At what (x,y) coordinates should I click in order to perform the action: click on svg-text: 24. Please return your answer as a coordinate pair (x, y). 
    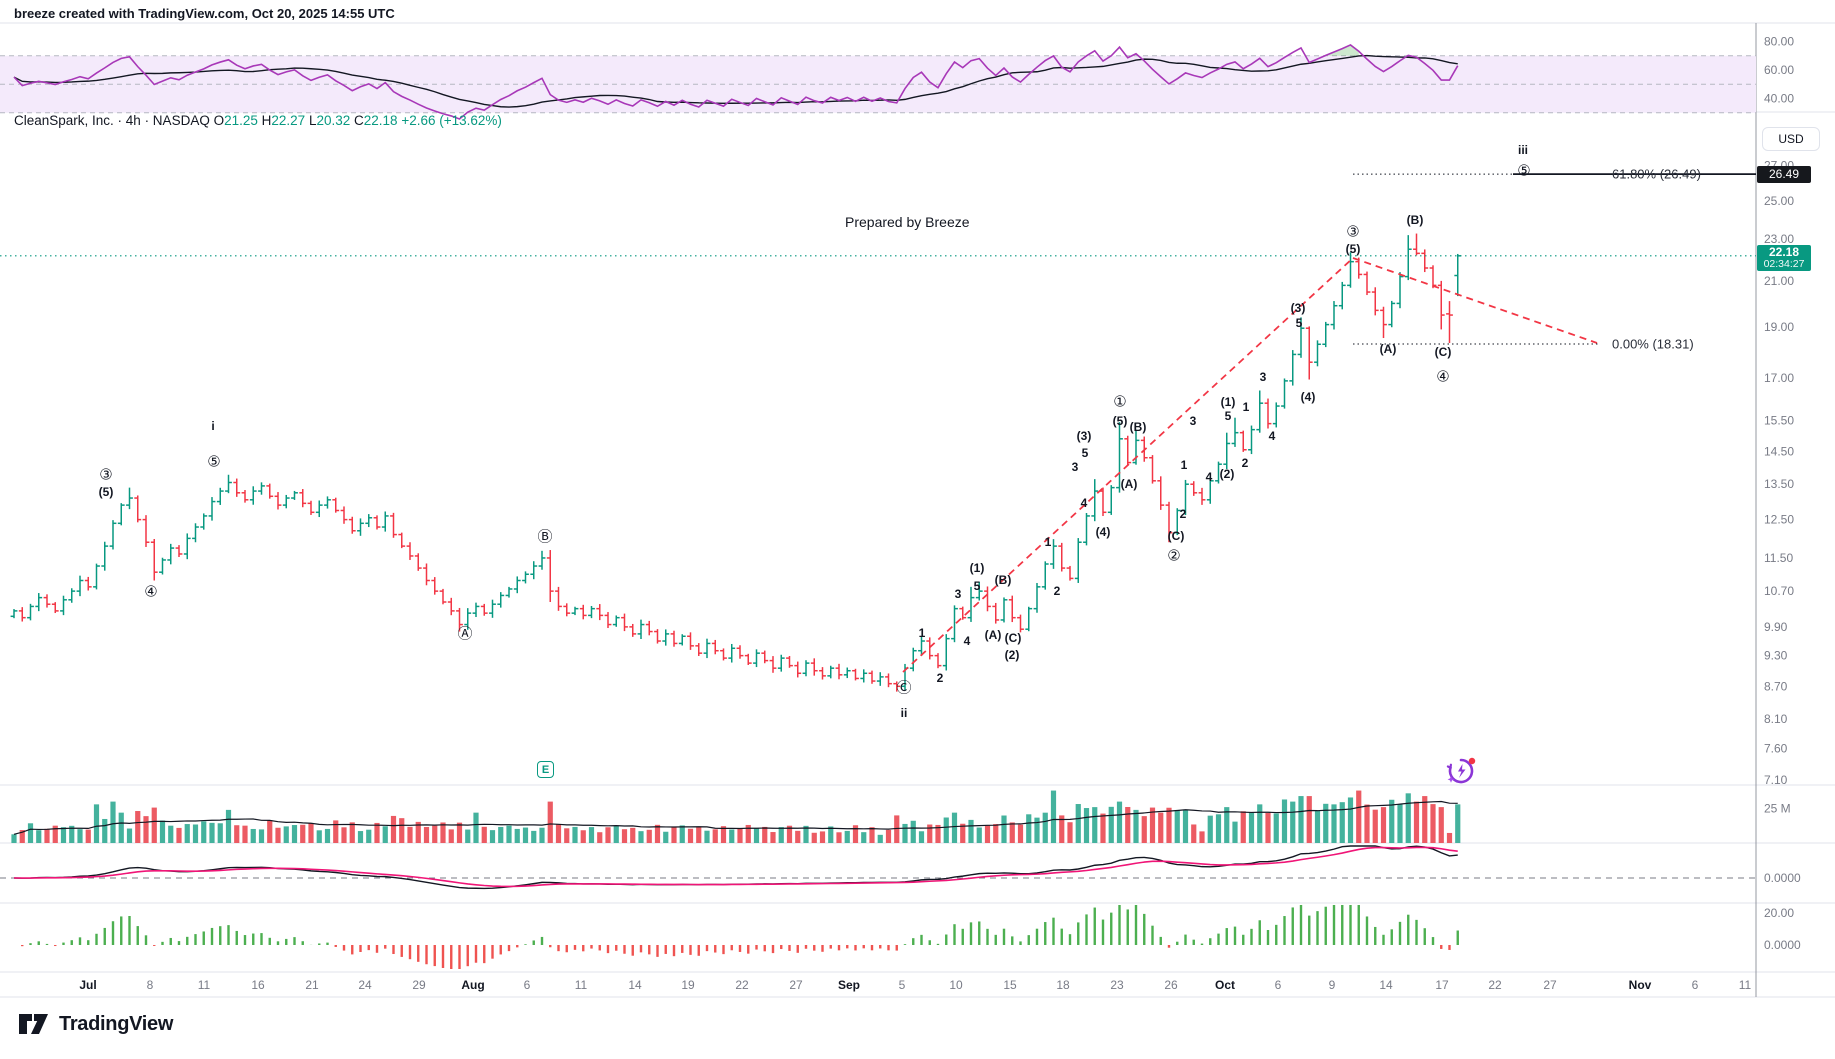
    Looking at the image, I should click on (365, 985).